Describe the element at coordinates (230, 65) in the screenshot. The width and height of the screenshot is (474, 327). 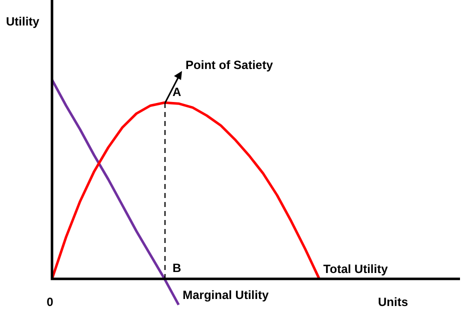
I see `text: Point of Satiety` at that location.